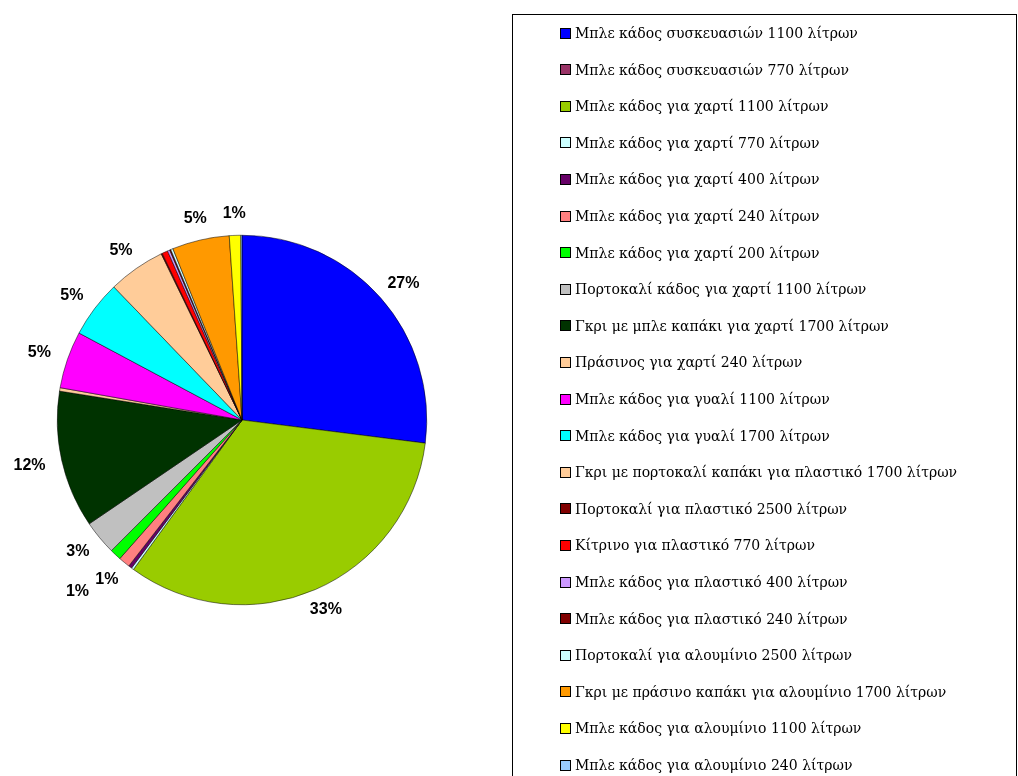  Describe the element at coordinates (403, 282) in the screenshot. I see `data-label: 27%` at that location.